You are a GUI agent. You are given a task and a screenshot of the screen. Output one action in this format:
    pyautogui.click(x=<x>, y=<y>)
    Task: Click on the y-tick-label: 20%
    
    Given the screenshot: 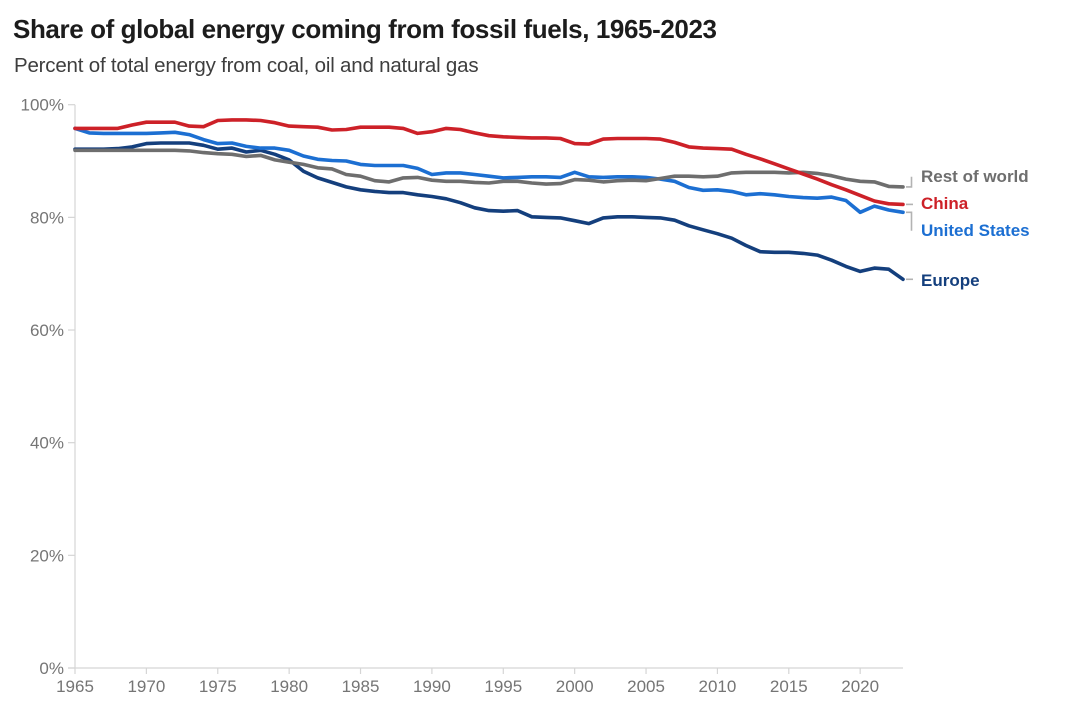 What is the action you would take?
    pyautogui.click(x=47, y=555)
    